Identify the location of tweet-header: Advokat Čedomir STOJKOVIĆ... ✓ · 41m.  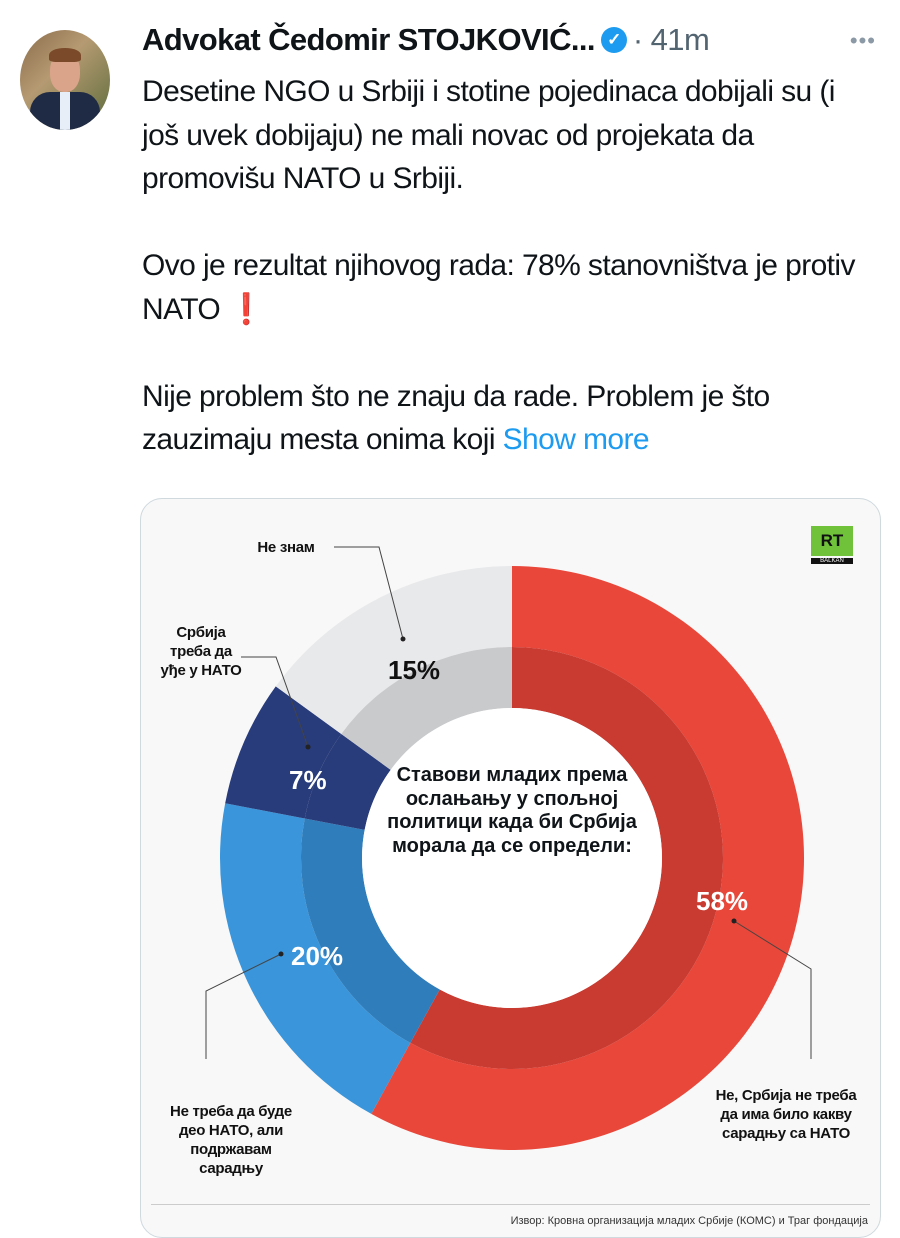
(426, 40).